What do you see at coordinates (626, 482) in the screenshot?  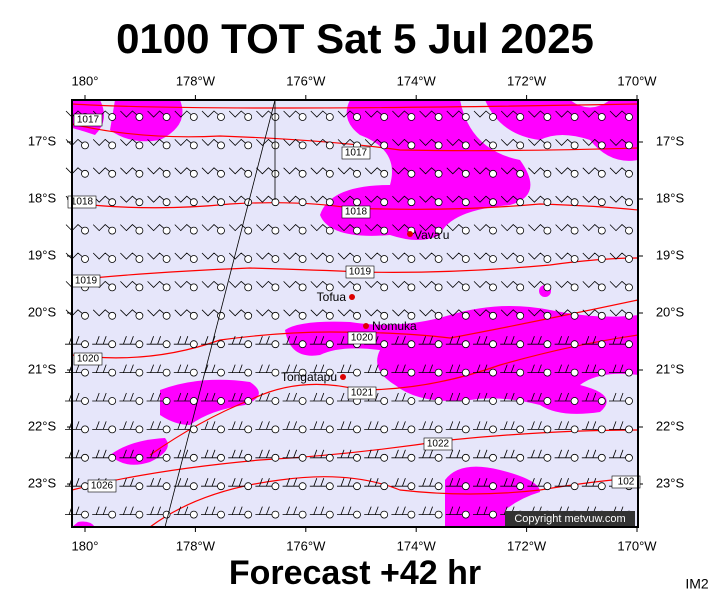 I see `isobar-label: 102` at bounding box center [626, 482].